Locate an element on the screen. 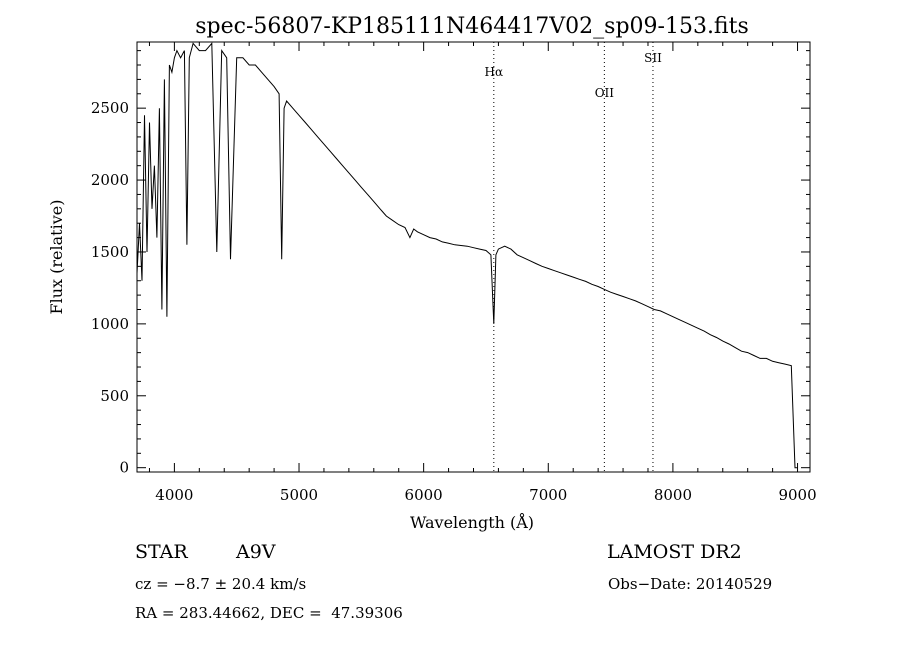 This screenshot has height=650, width=900. y-tick-label-2: 1000 is located at coordinates (110, 324).